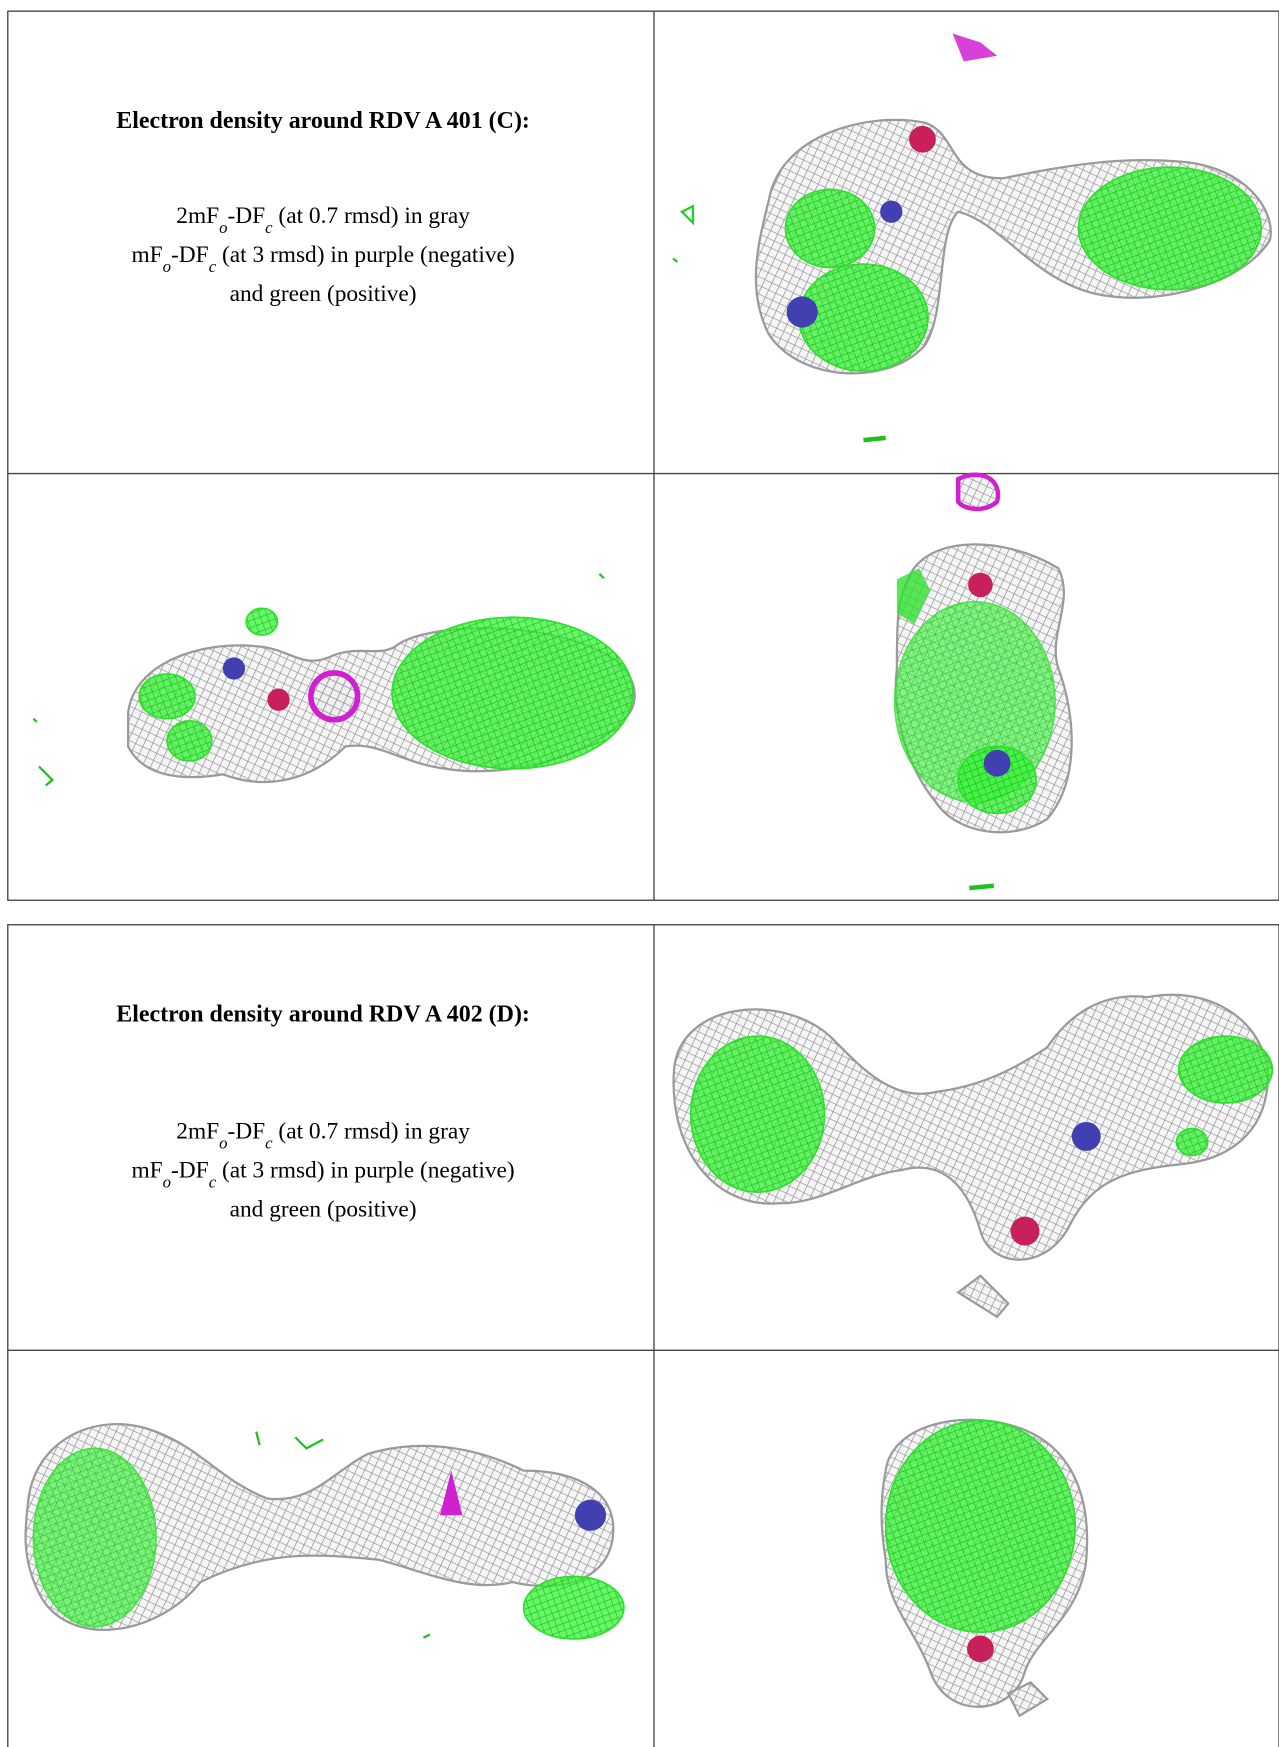 The image size is (1279, 1747). I want to click on section-title: Electron density around RDV A 402 (D):, so click(323, 1015).